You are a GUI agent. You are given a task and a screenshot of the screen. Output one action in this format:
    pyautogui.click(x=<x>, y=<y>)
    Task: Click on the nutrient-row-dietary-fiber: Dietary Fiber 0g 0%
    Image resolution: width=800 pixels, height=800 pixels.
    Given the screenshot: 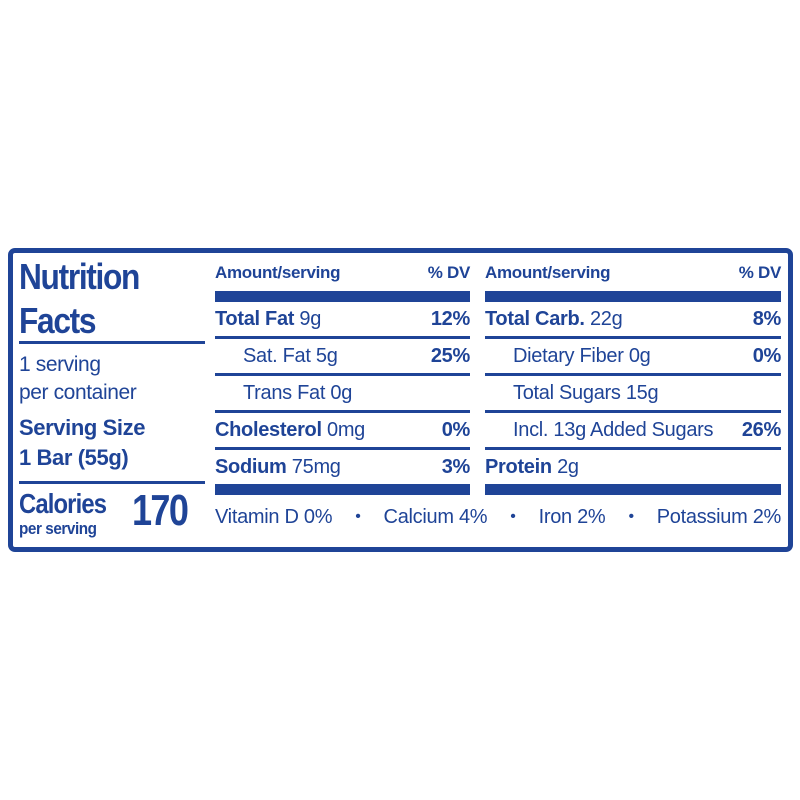 What is the action you would take?
    pyautogui.click(x=633, y=357)
    